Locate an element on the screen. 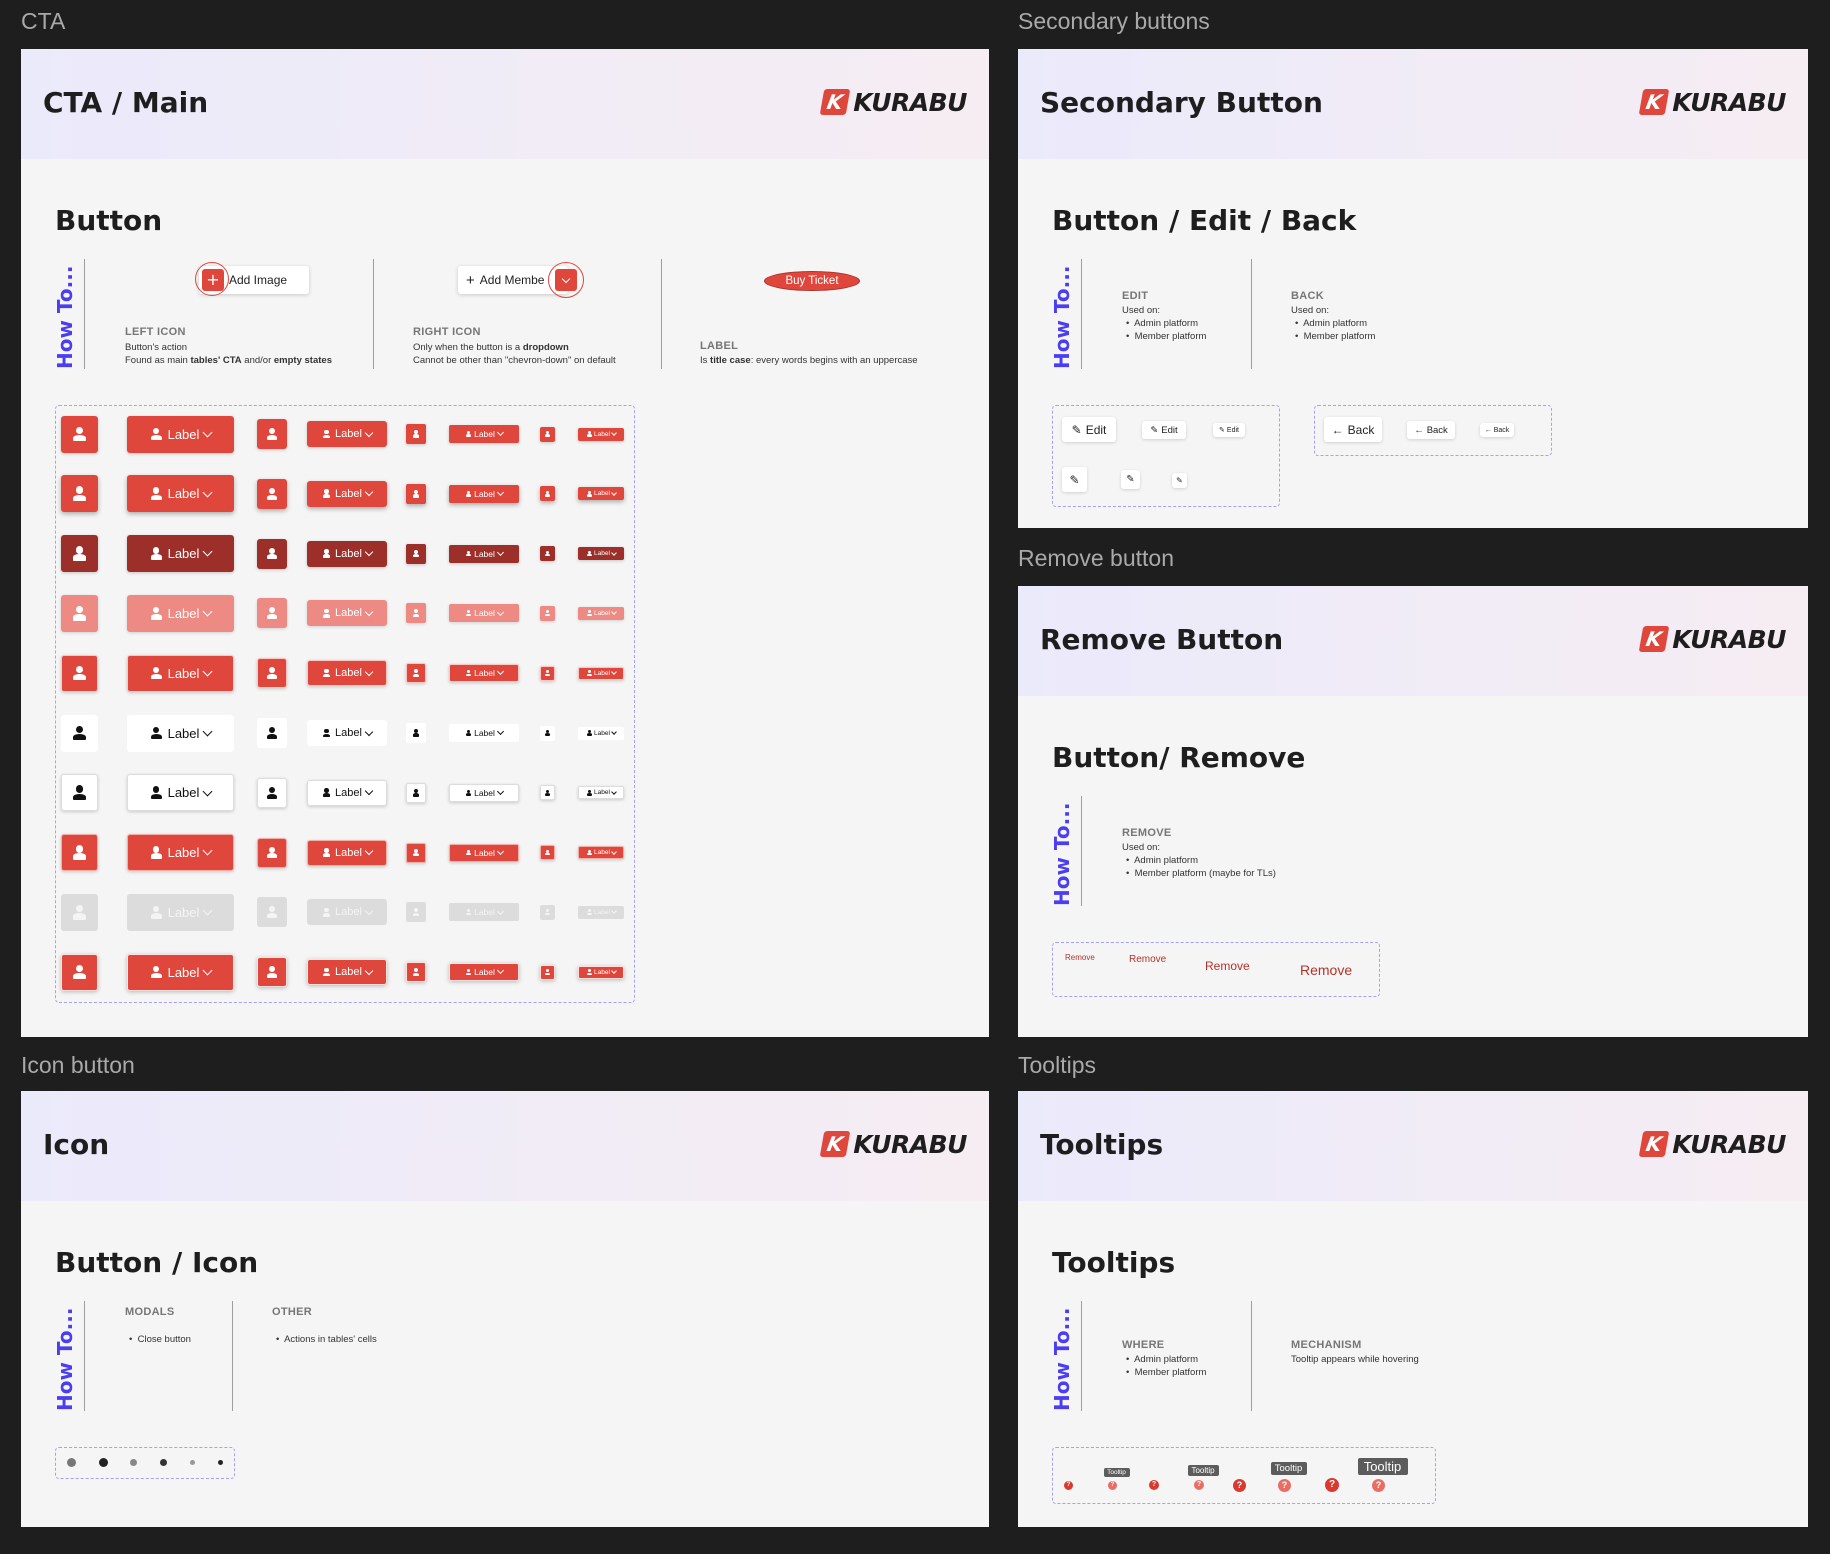 The height and width of the screenshot is (1554, 1830). buy-ticket-button: Buy Ticket is located at coordinates (812, 281).